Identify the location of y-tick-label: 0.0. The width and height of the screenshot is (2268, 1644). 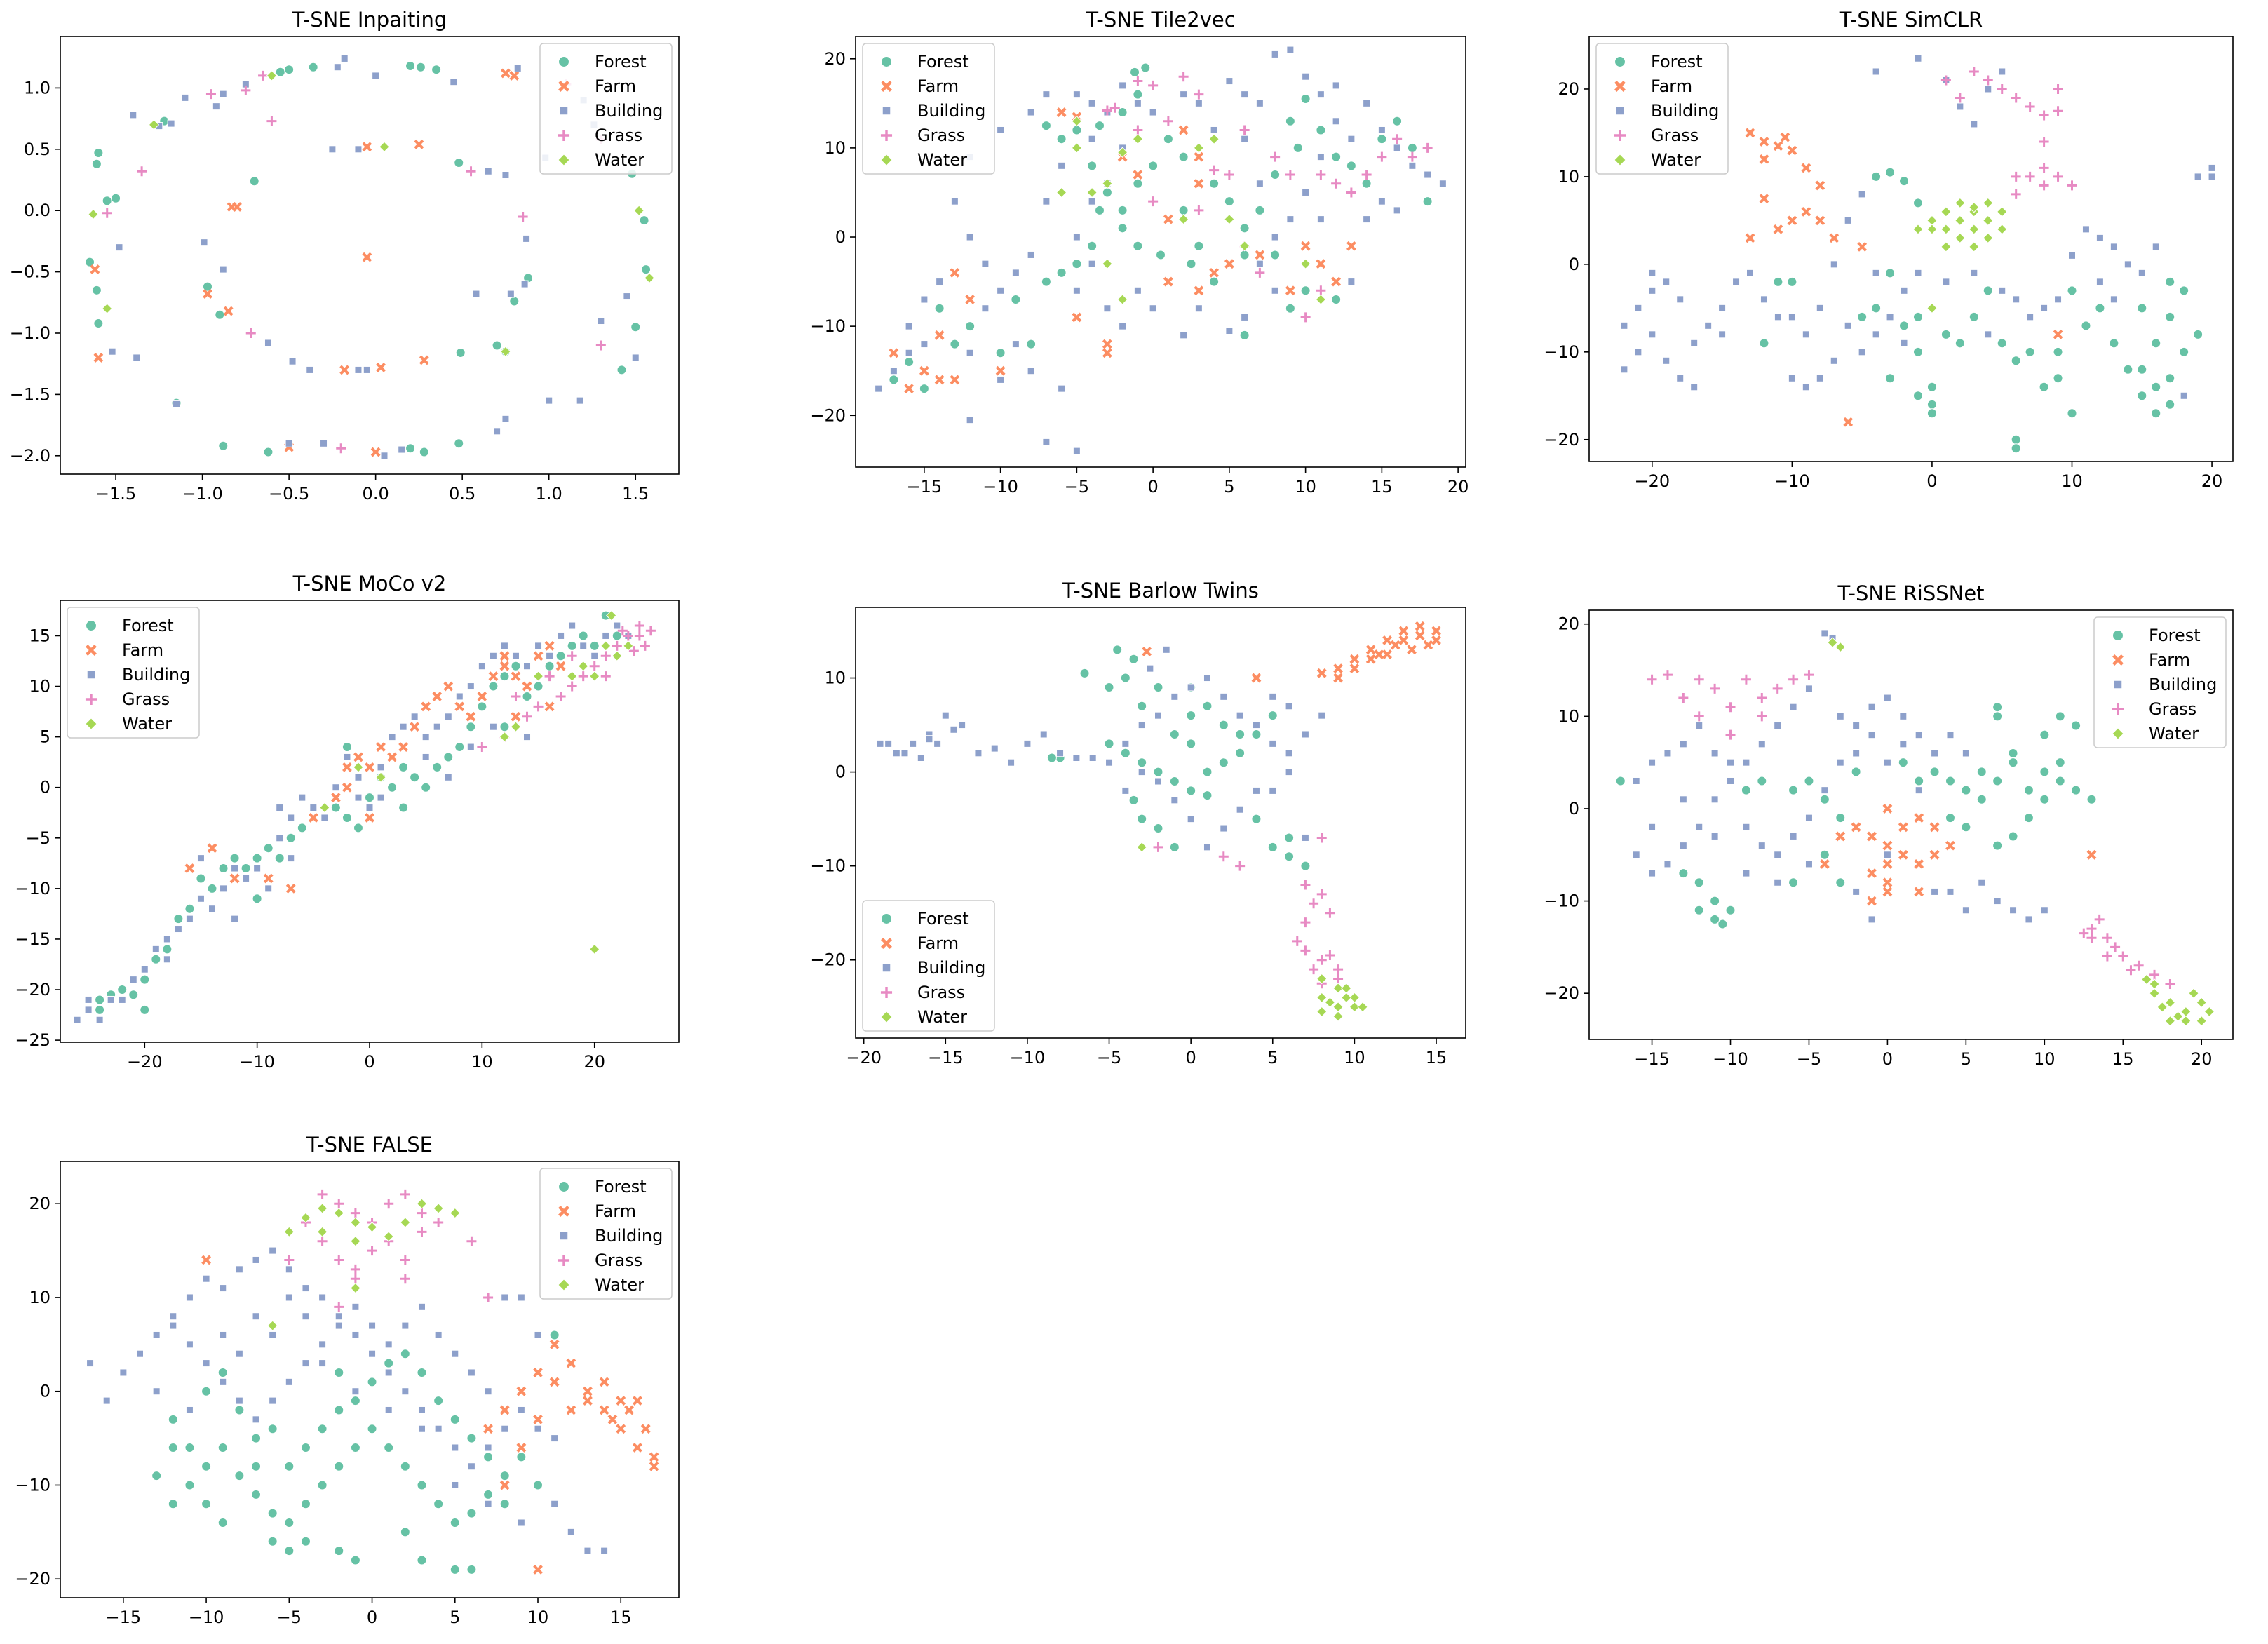
(37, 211).